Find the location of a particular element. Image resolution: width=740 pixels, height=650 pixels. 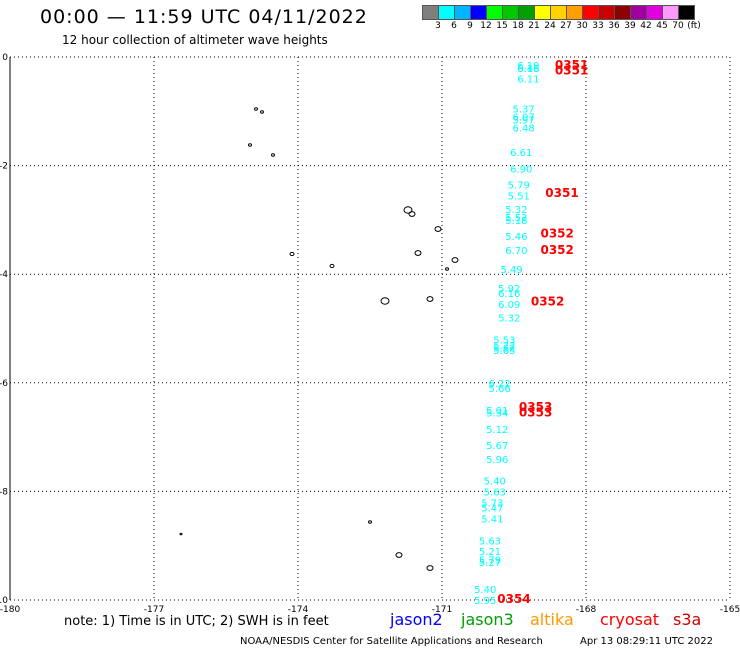

y-tick-label: -2 is located at coordinates (4, 167).